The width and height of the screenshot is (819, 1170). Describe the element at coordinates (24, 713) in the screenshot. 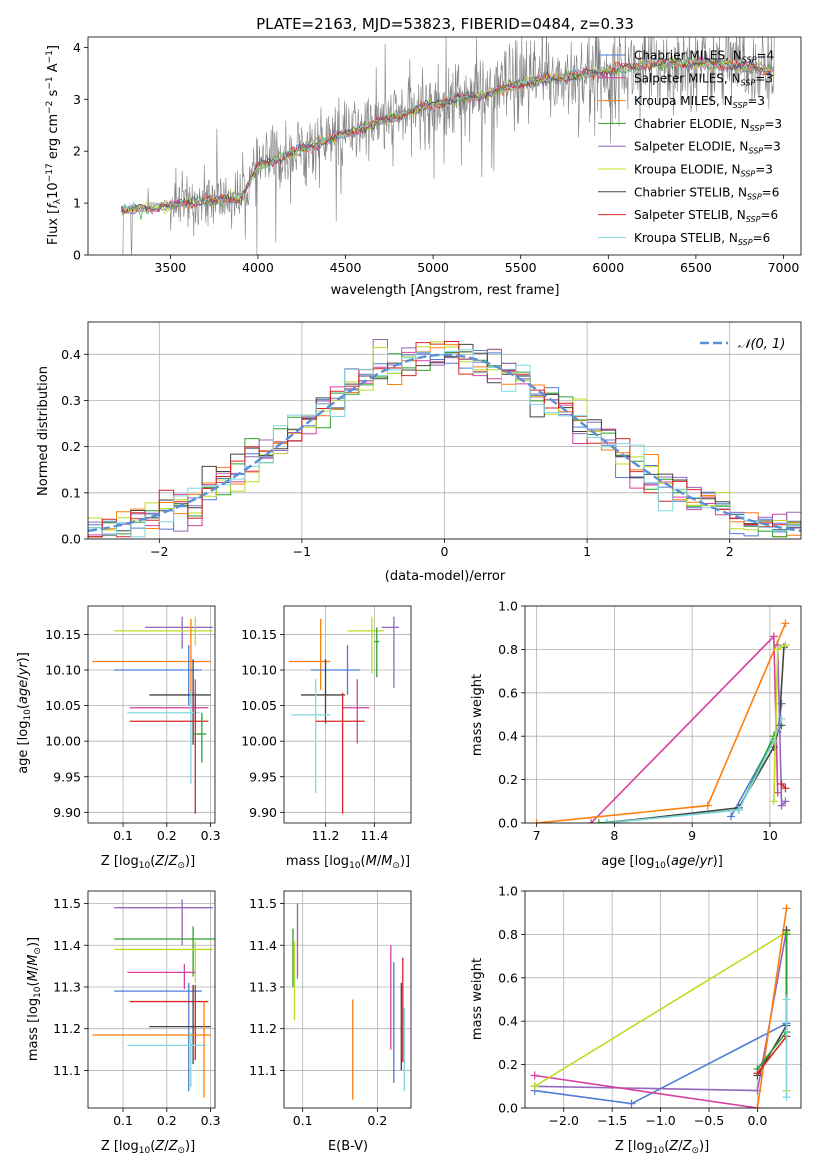

I see `age-vs-z-ylabel: age [log10(age/yr)]` at that location.